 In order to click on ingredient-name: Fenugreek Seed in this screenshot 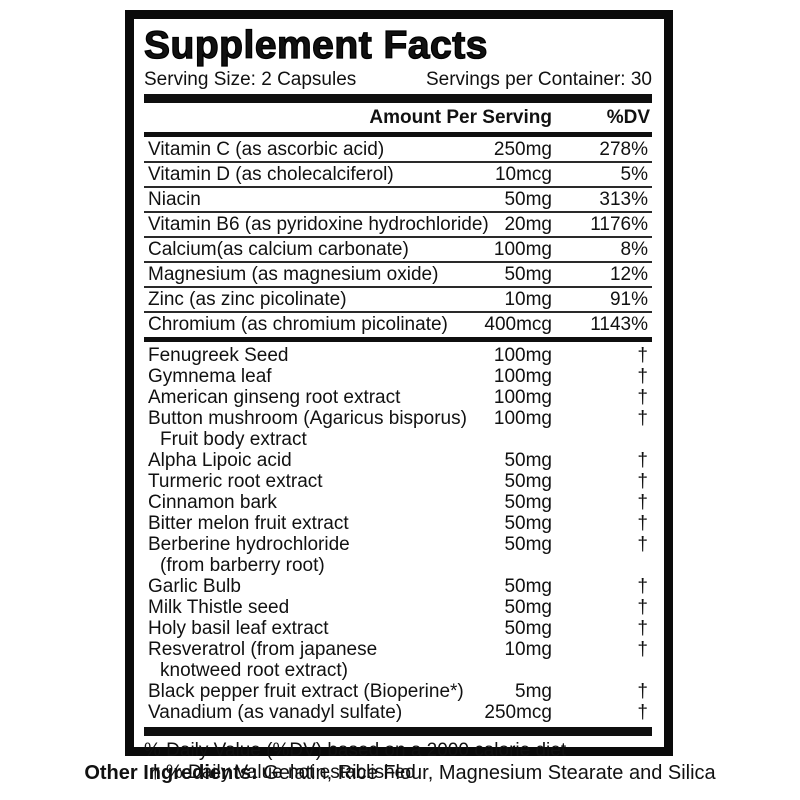, I will do `click(218, 355)`.